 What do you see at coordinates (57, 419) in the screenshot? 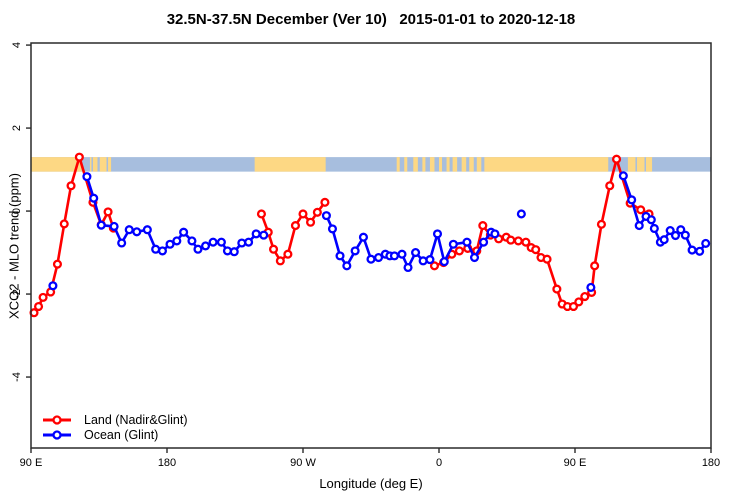
I see `legend-land-symbol` at bounding box center [57, 419].